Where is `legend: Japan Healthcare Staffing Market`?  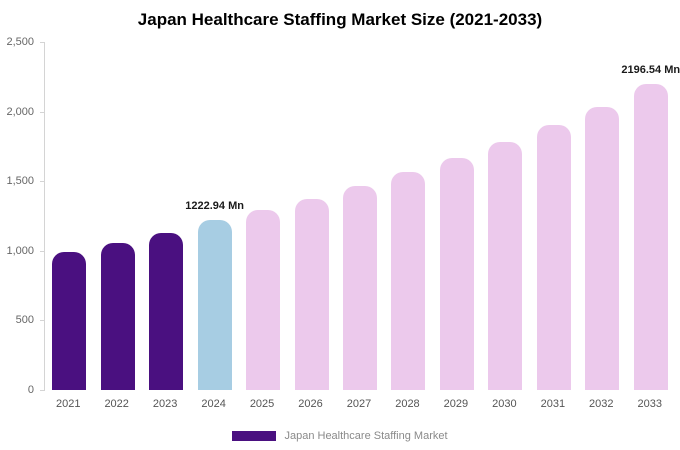
legend: Japan Healthcare Staffing Market is located at coordinates (340, 436).